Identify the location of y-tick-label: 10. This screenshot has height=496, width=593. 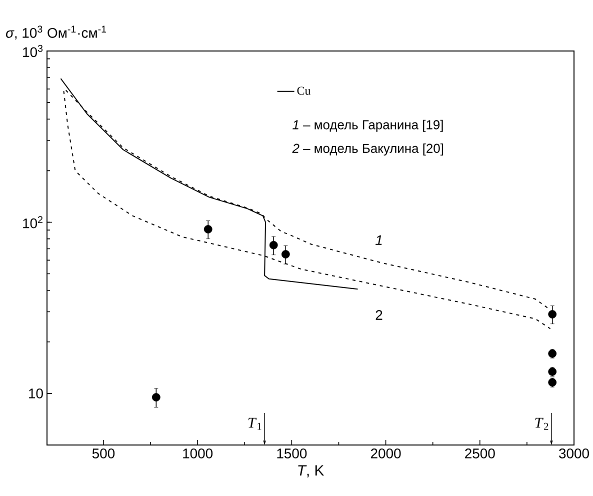
(36, 393).